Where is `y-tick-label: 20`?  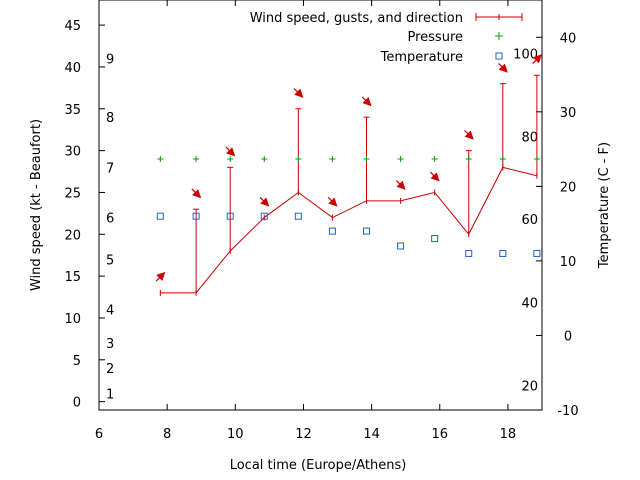
y-tick-label: 20 is located at coordinates (72, 235).